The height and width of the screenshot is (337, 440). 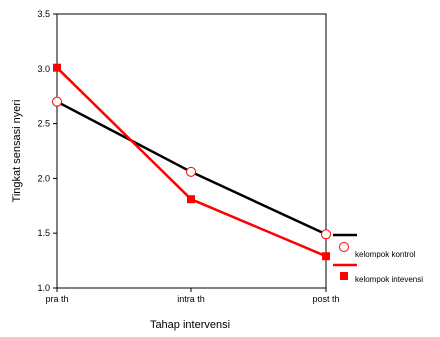 What do you see at coordinates (344, 247) in the screenshot?
I see `legend-marker-kontrol` at bounding box center [344, 247].